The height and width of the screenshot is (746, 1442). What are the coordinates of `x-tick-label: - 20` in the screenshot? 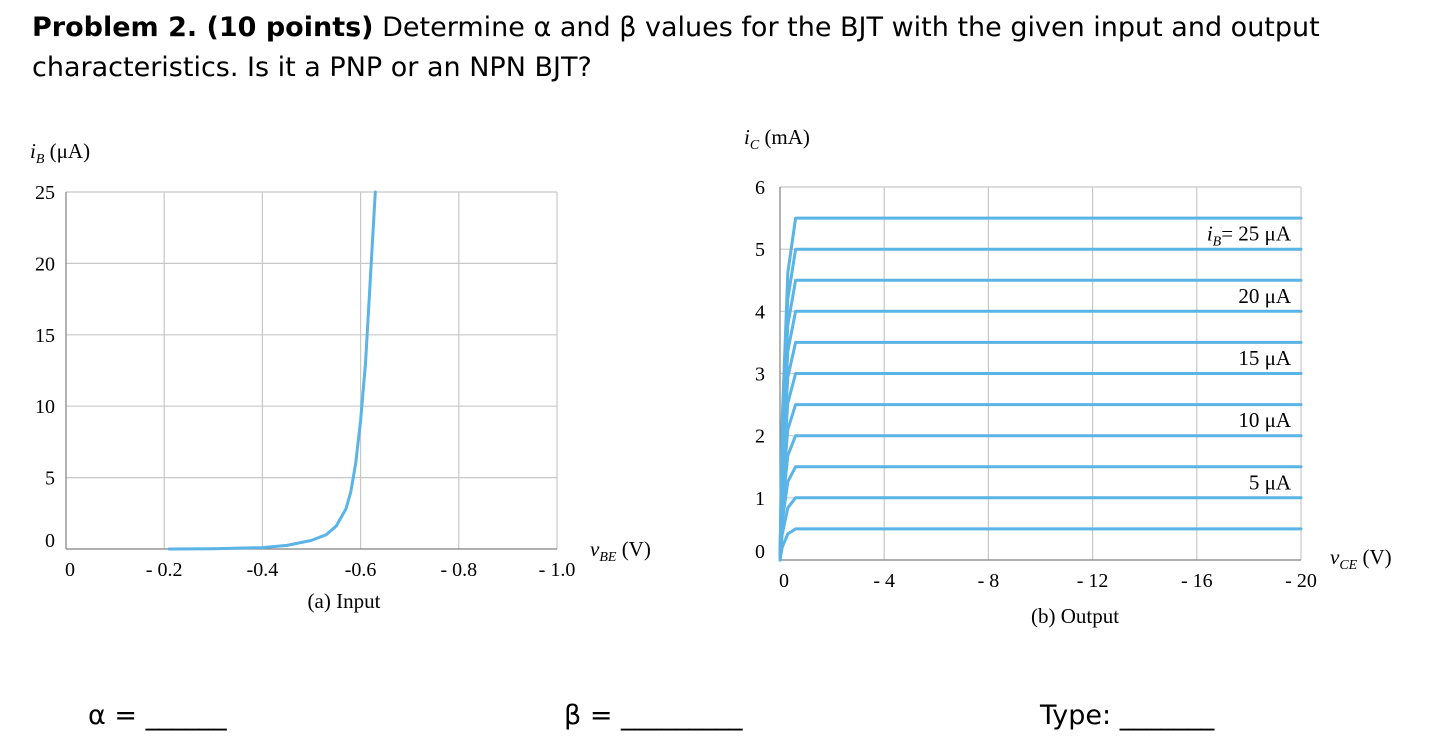 It's located at (1301, 581).